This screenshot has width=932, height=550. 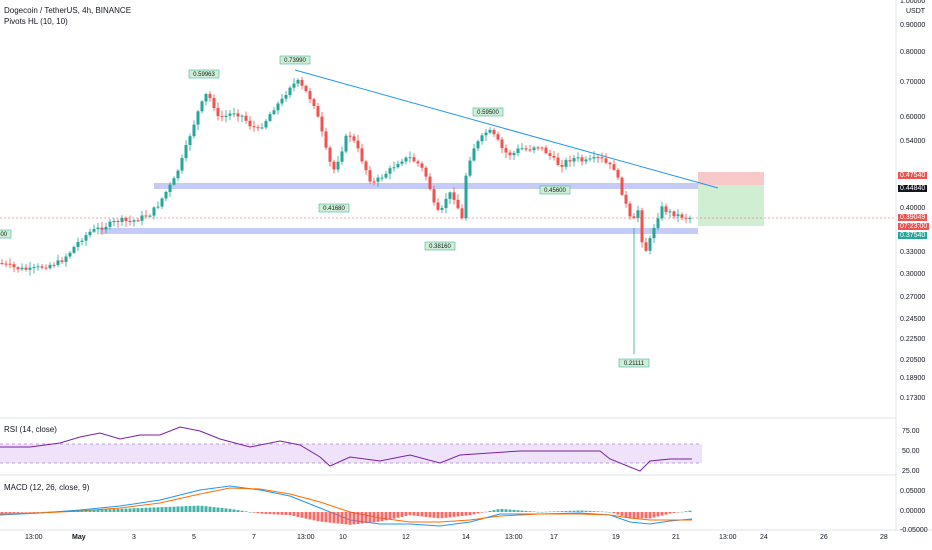 I want to click on price-tick: 0.20500, so click(x=913, y=360).